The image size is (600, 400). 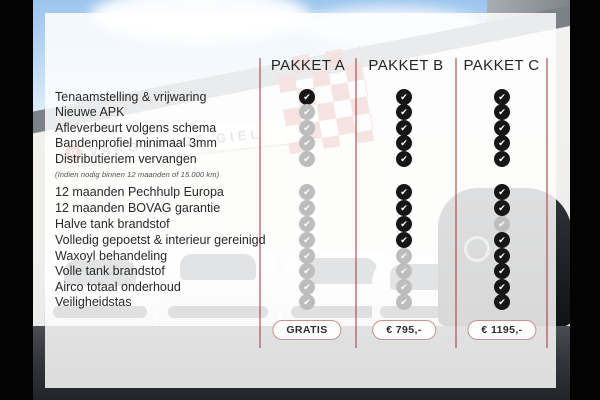 I want to click on table-row: Airco totaal onderhoud ✔ ✔ ✔, so click(x=300, y=287).